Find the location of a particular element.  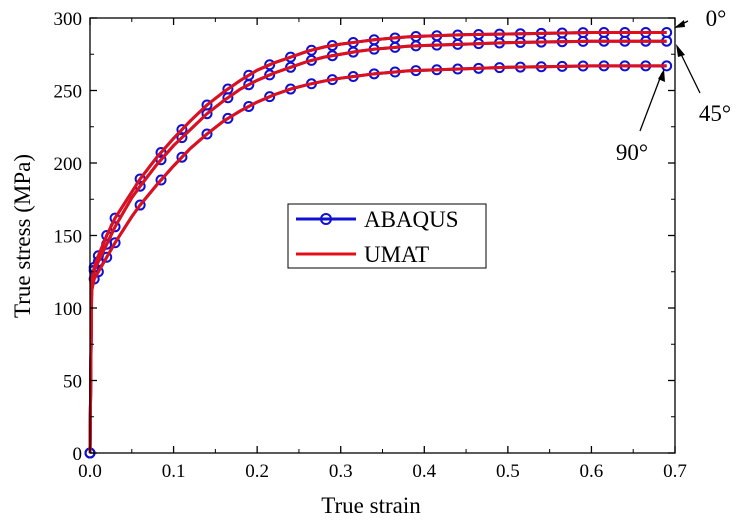

y-tick-label: 150 is located at coordinates (68, 237).